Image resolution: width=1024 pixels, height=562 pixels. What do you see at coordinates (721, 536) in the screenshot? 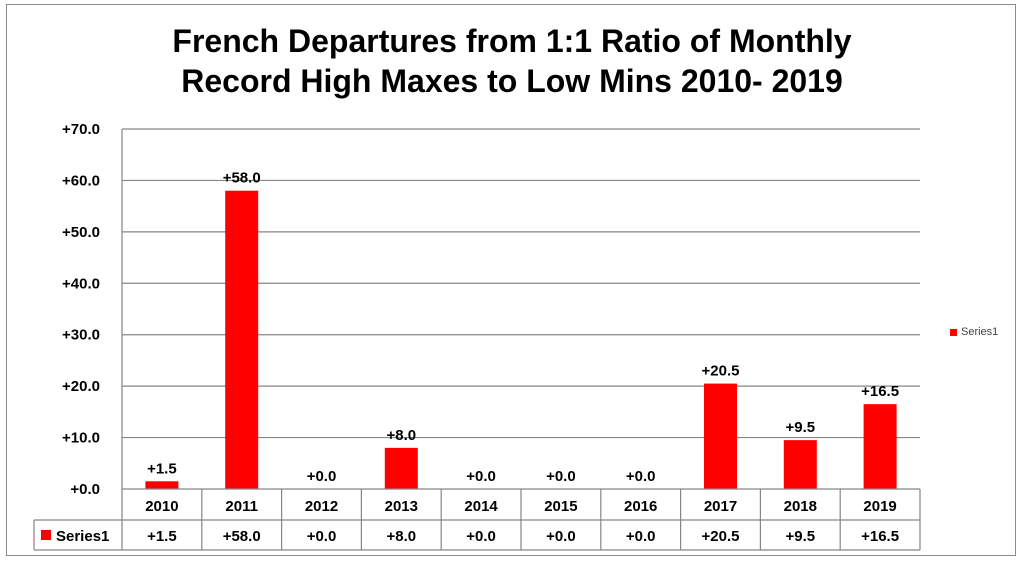
I see `table-value: +20.5` at bounding box center [721, 536].